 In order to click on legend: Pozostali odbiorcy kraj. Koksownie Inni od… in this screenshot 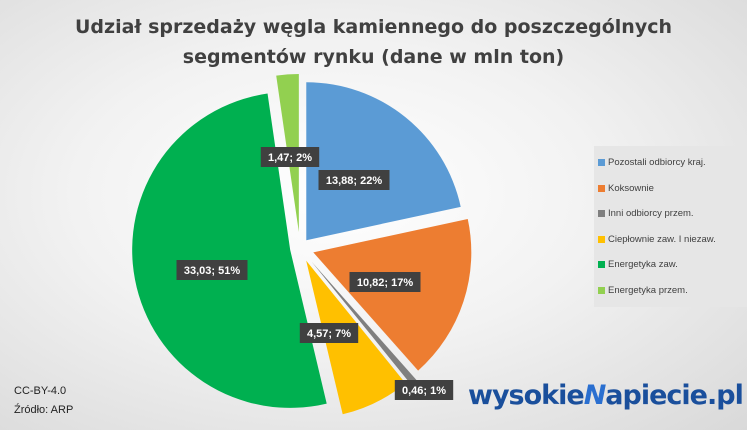, I will do `click(670, 226)`.